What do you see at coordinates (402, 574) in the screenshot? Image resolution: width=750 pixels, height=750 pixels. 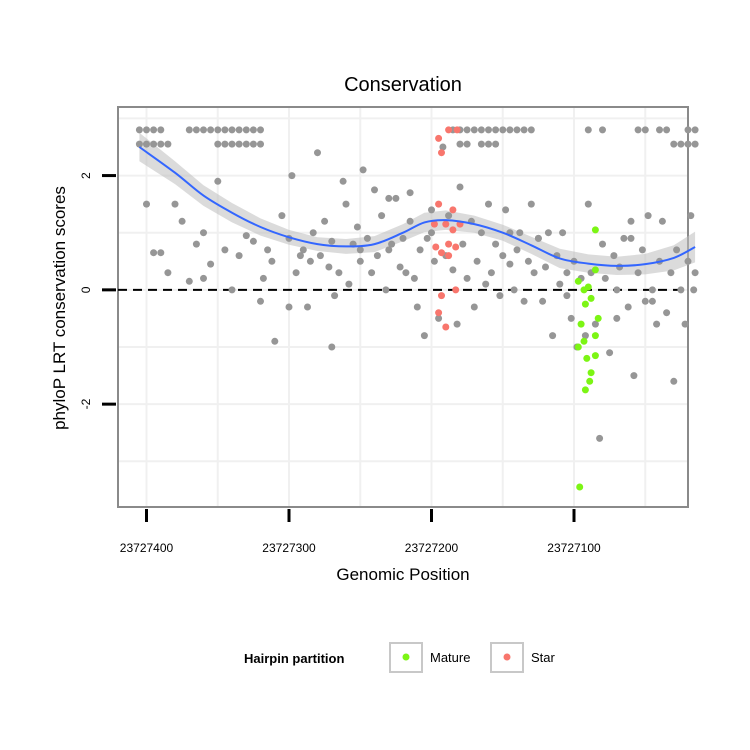 I see `x-axis-title: Genomic Position` at bounding box center [402, 574].